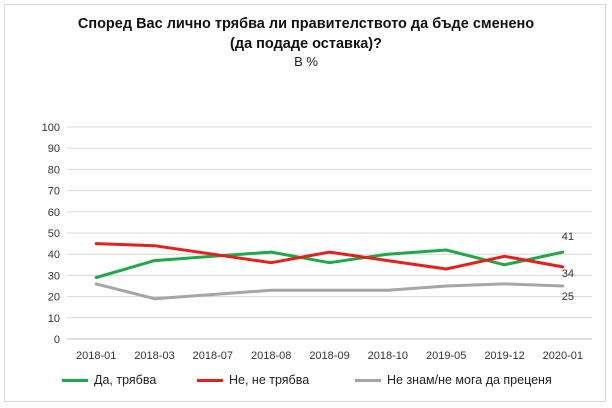  What do you see at coordinates (54, 213) in the screenshot?
I see `y-tick-label: 60` at bounding box center [54, 213].